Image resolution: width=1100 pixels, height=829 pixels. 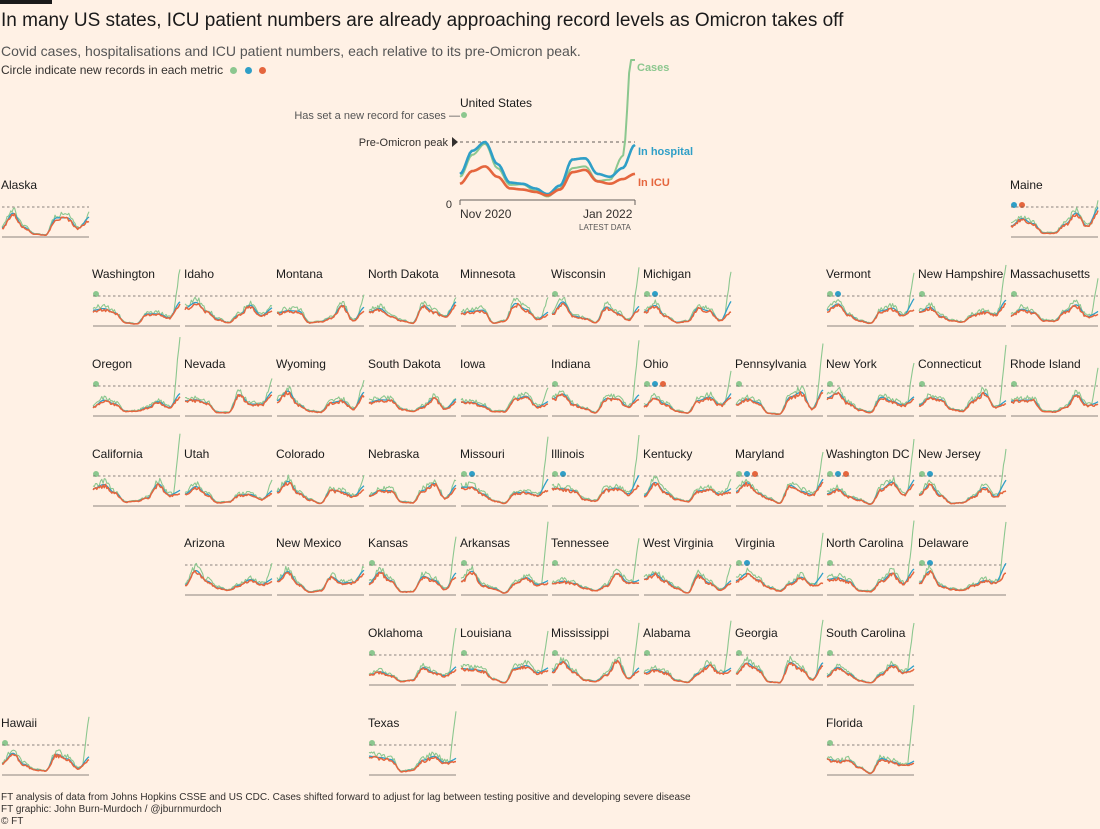 I want to click on state-panel-arizona: Arizona, so click(x=228, y=579).